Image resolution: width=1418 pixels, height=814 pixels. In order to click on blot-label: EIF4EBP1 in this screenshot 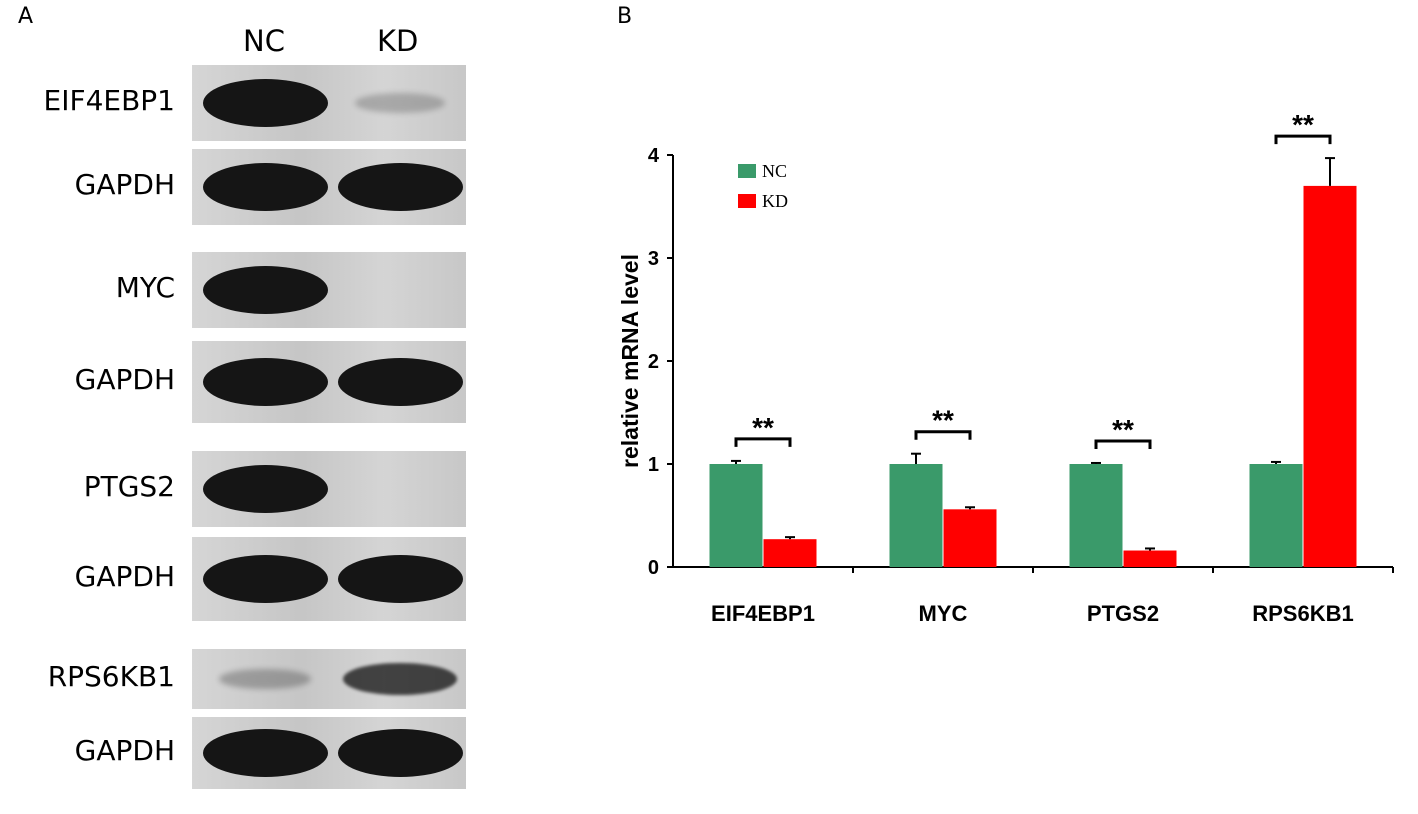, I will do `click(109, 100)`.